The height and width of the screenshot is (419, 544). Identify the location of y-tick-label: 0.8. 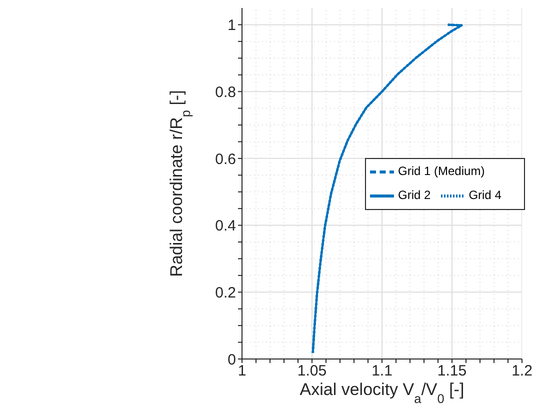
(225, 92).